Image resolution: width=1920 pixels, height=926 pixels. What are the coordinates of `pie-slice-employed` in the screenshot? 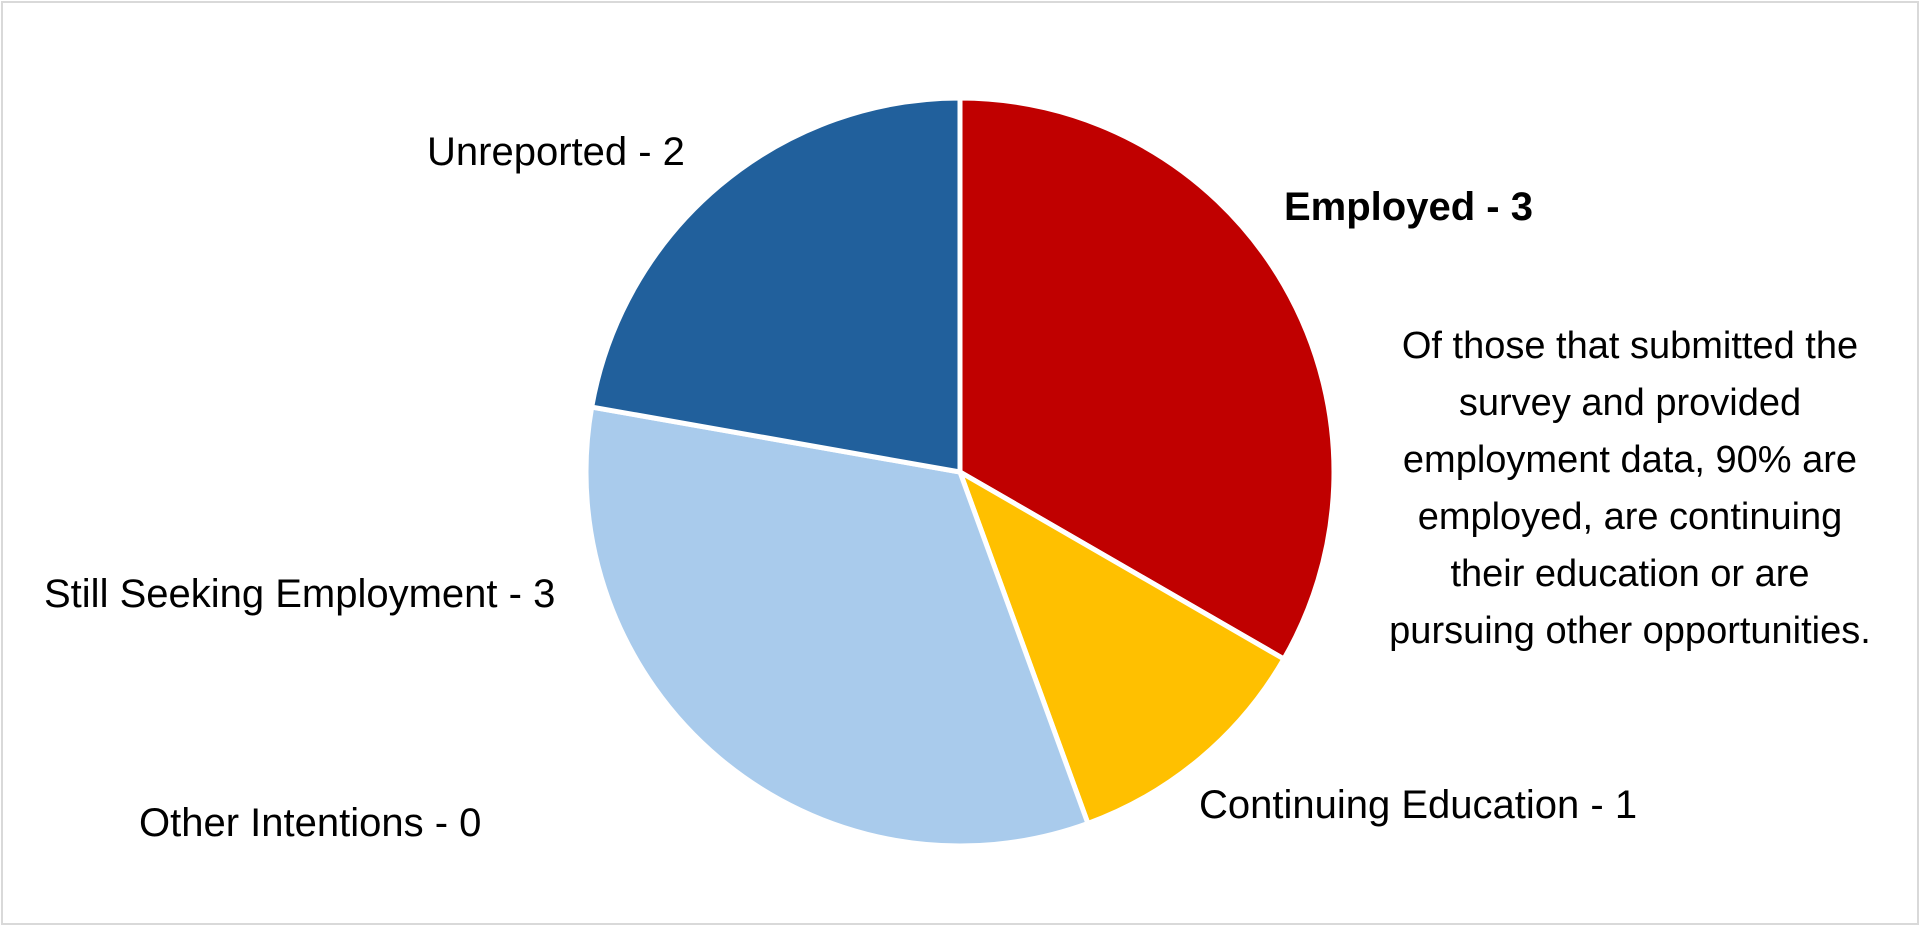 It's located at (1147, 378).